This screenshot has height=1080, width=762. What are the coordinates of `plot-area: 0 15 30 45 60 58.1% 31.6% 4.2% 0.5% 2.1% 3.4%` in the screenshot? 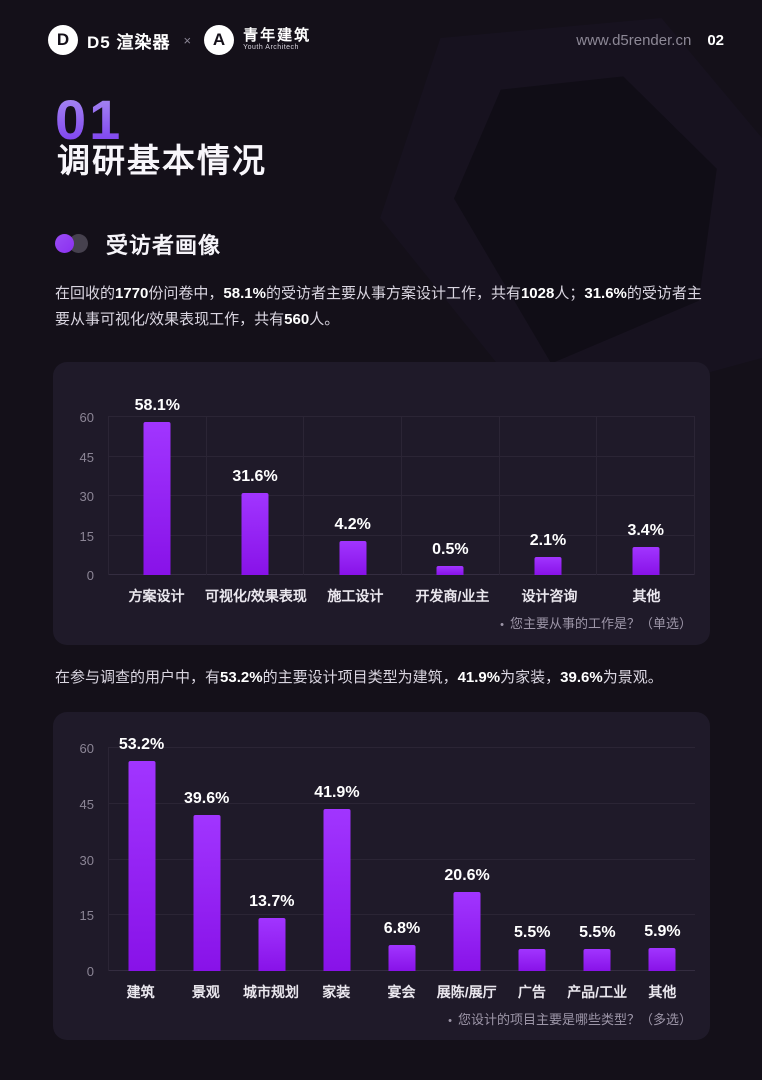 It's located at (388, 490).